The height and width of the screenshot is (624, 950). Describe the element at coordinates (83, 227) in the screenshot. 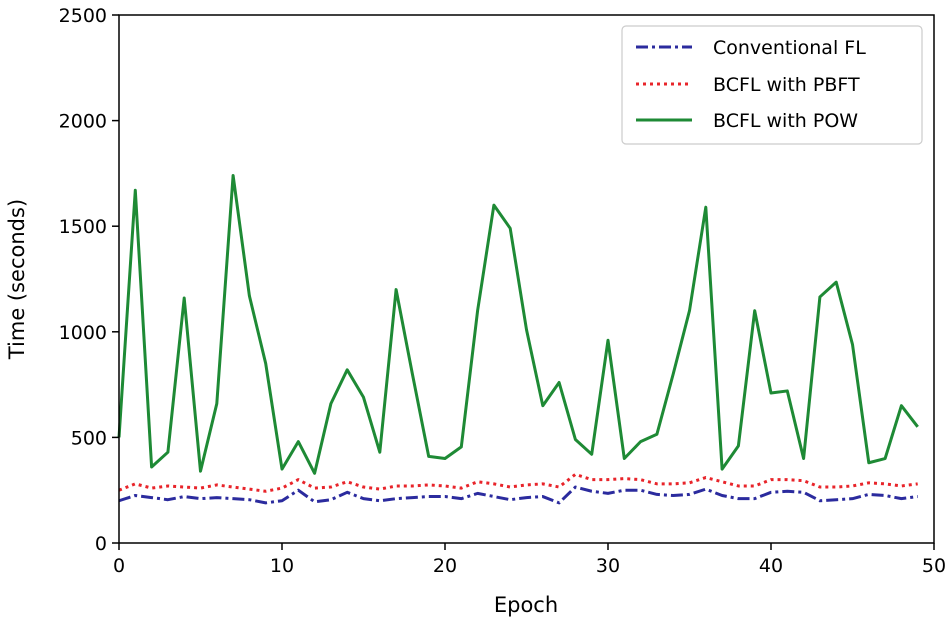

I see `y-tick-label: 1500` at that location.